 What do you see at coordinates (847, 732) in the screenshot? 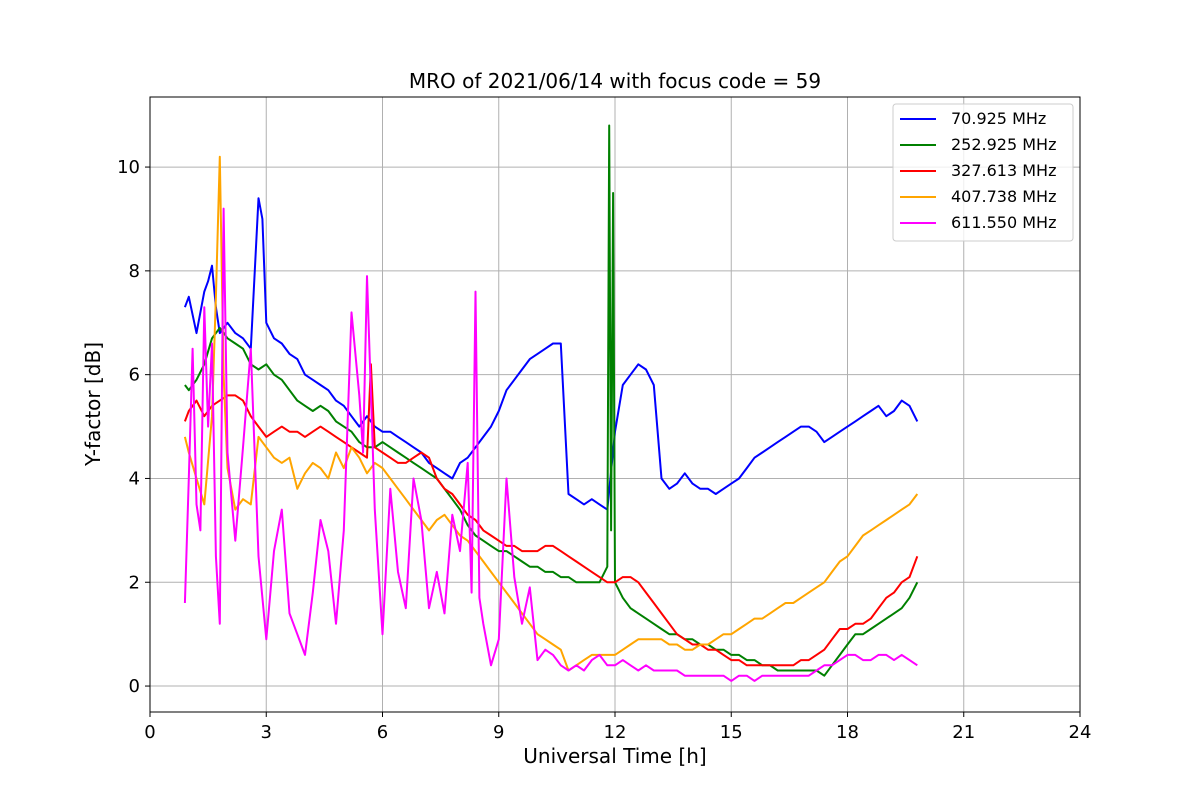
I see `x-tick-label: 18` at bounding box center [847, 732].